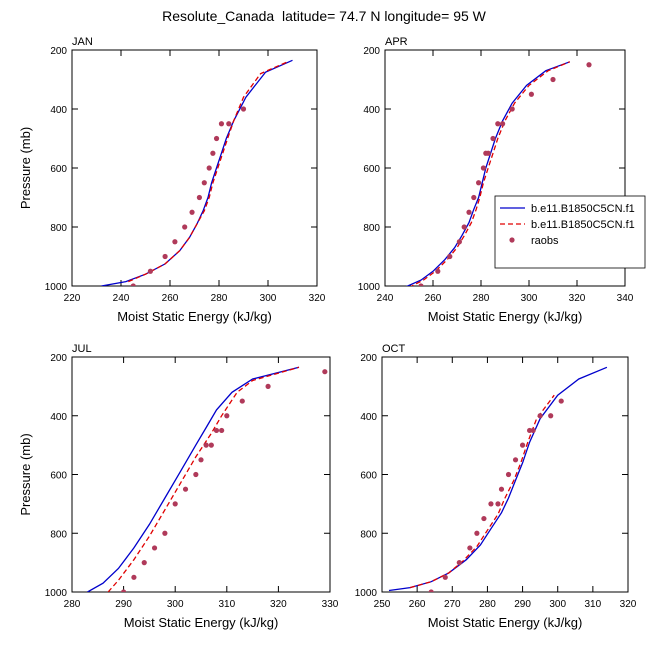 The height and width of the screenshot is (649, 648). I want to click on x-tick-label: 270, so click(452, 604).